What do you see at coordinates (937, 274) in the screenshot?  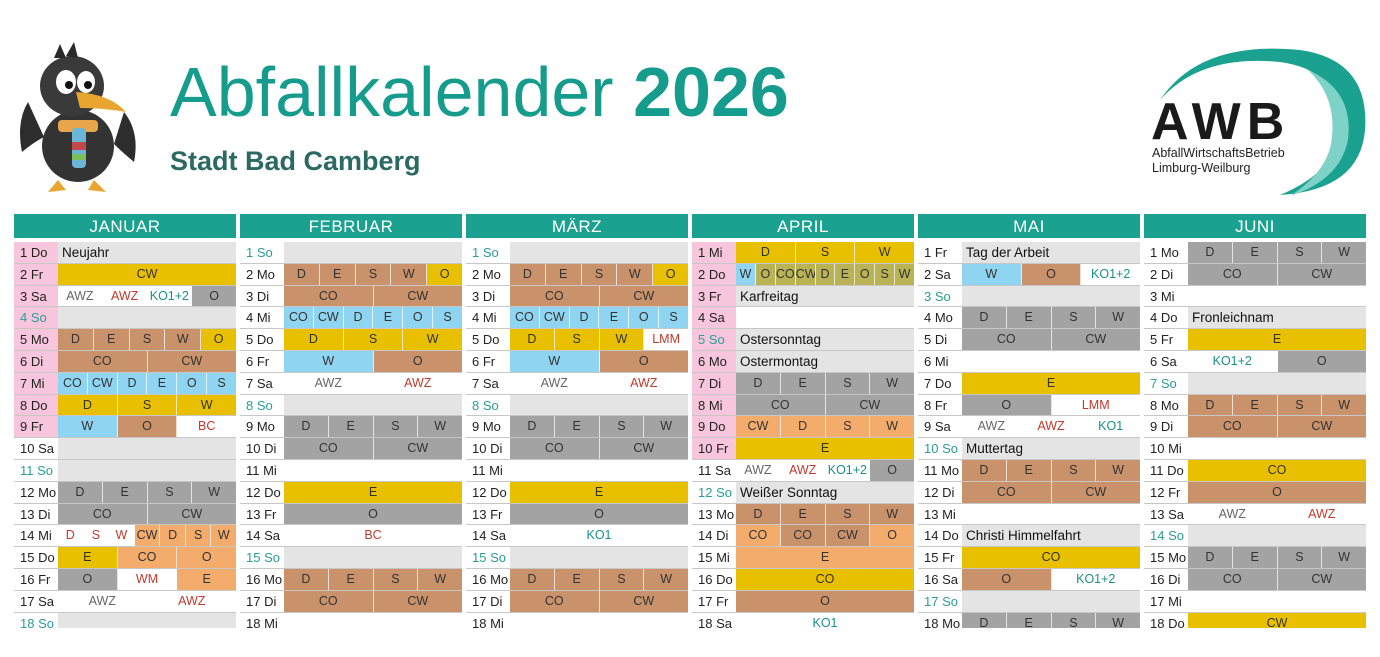 I see `day-label: 2 Sa` at bounding box center [937, 274].